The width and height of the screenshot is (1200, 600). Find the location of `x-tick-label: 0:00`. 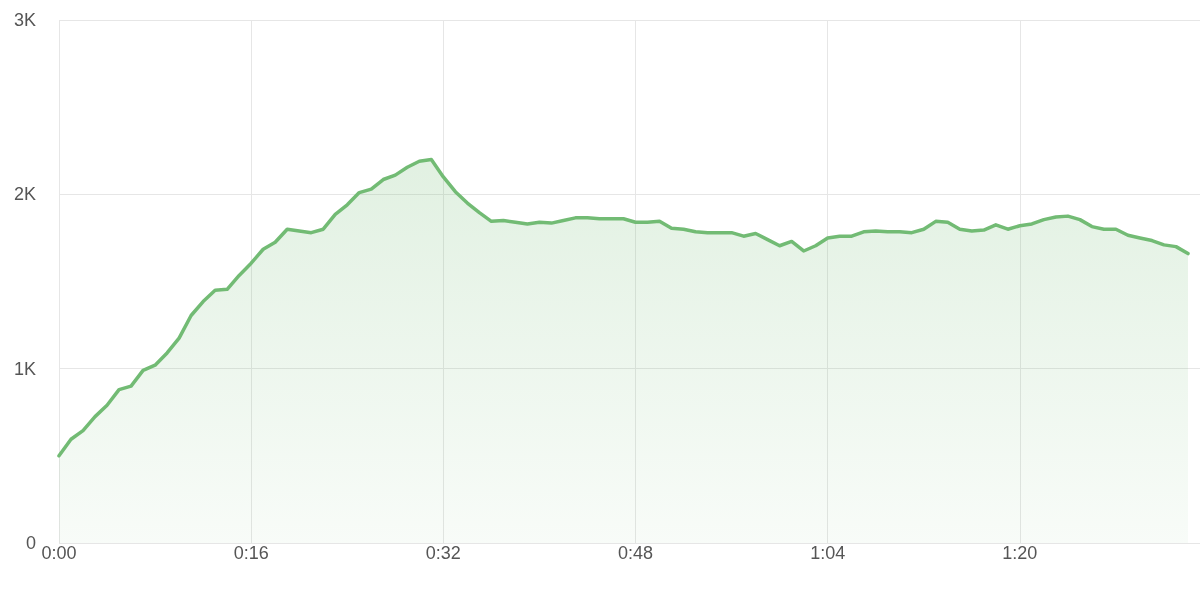

x-tick-label: 0:00 is located at coordinates (59, 553).